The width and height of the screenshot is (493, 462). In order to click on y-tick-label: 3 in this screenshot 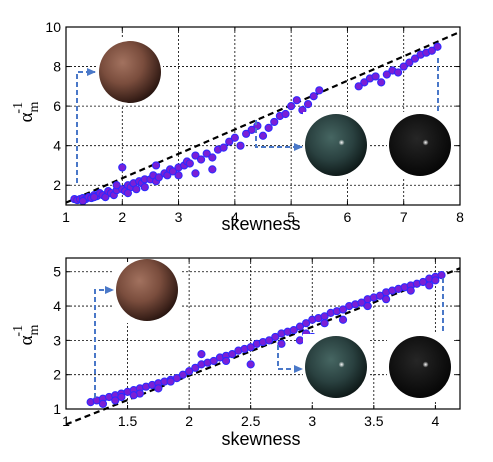, I will do `click(57, 340)`.